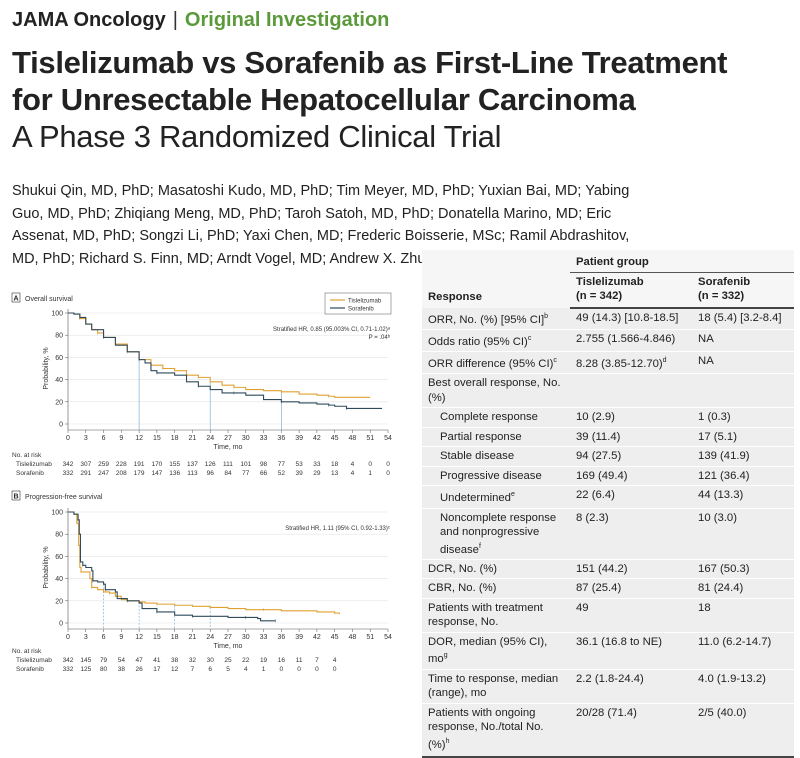 Image resolution: width=800 pixels, height=758 pixels. Describe the element at coordinates (59, 336) in the screenshot. I see `y-tick-label: 80` at that location.